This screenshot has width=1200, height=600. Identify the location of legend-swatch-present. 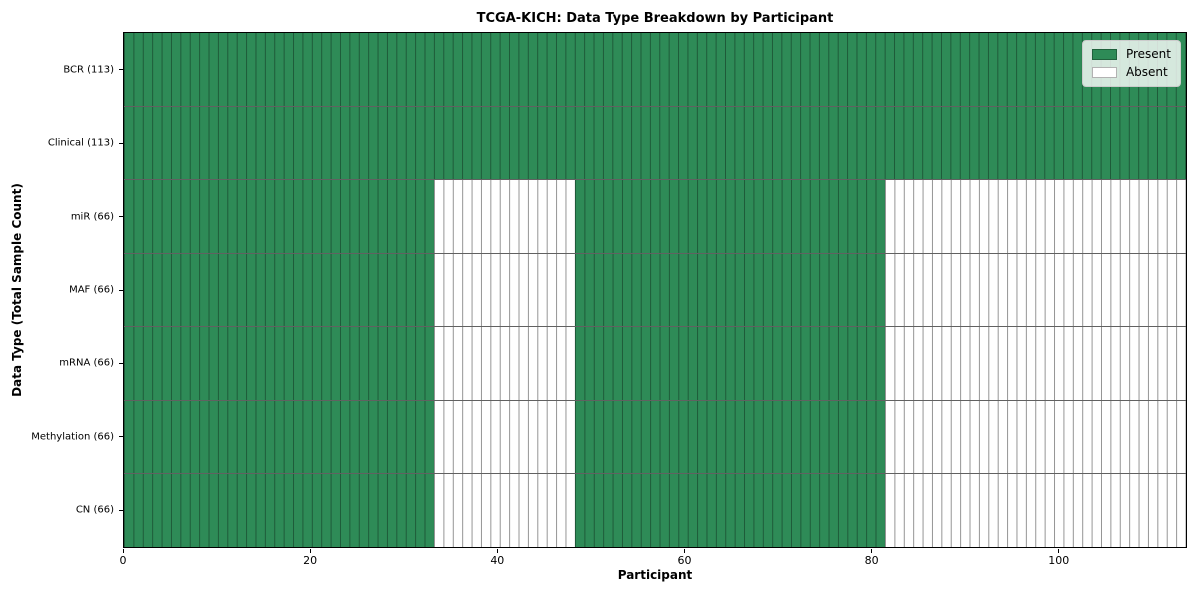
(1104, 54).